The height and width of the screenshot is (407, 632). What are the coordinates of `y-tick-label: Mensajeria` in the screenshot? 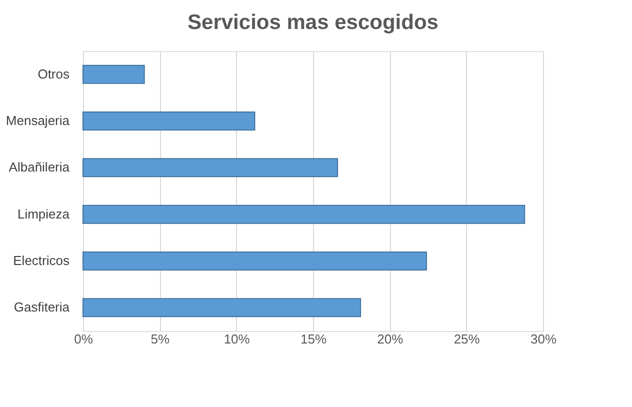 It's located at (38, 120).